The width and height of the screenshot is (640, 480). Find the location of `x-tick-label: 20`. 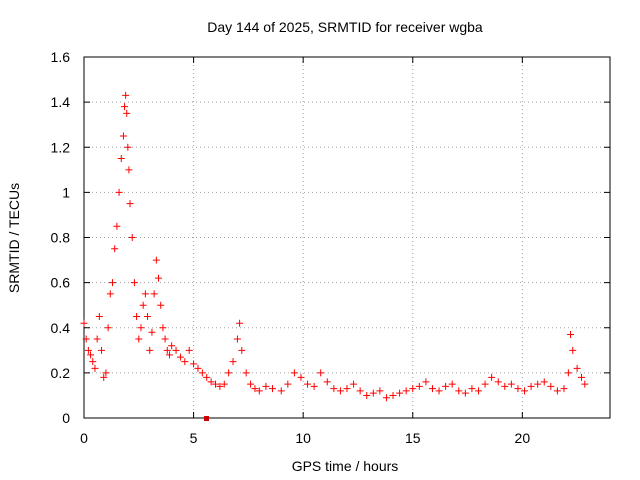

x-tick-label: 20 is located at coordinates (523, 438).